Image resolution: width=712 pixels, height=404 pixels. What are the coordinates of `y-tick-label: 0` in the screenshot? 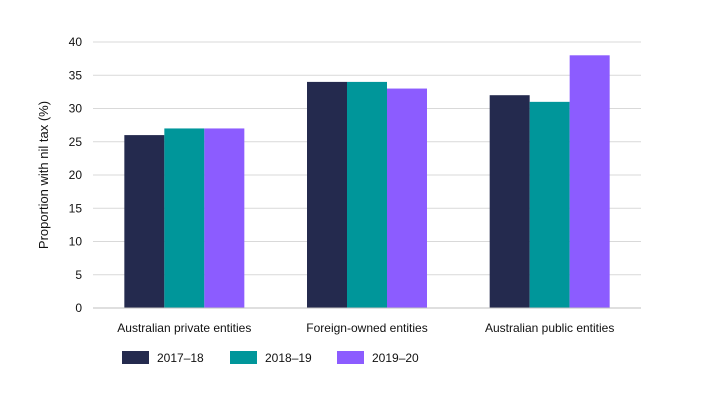 It's located at (78, 308).